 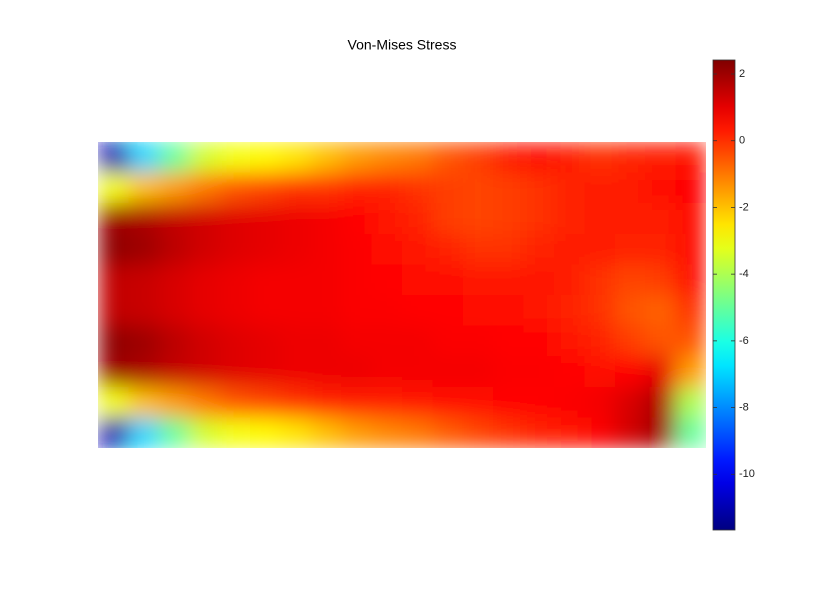 I want to click on colorbar-tick-label: -8, so click(x=744, y=407).